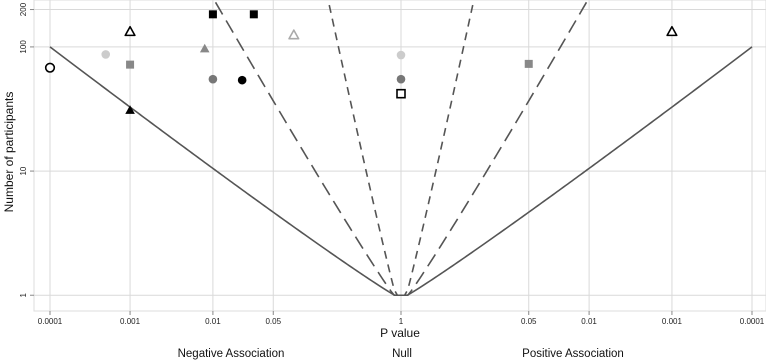 The image size is (766, 361). I want to click on negative-association-label: Negative Association, so click(231, 354).